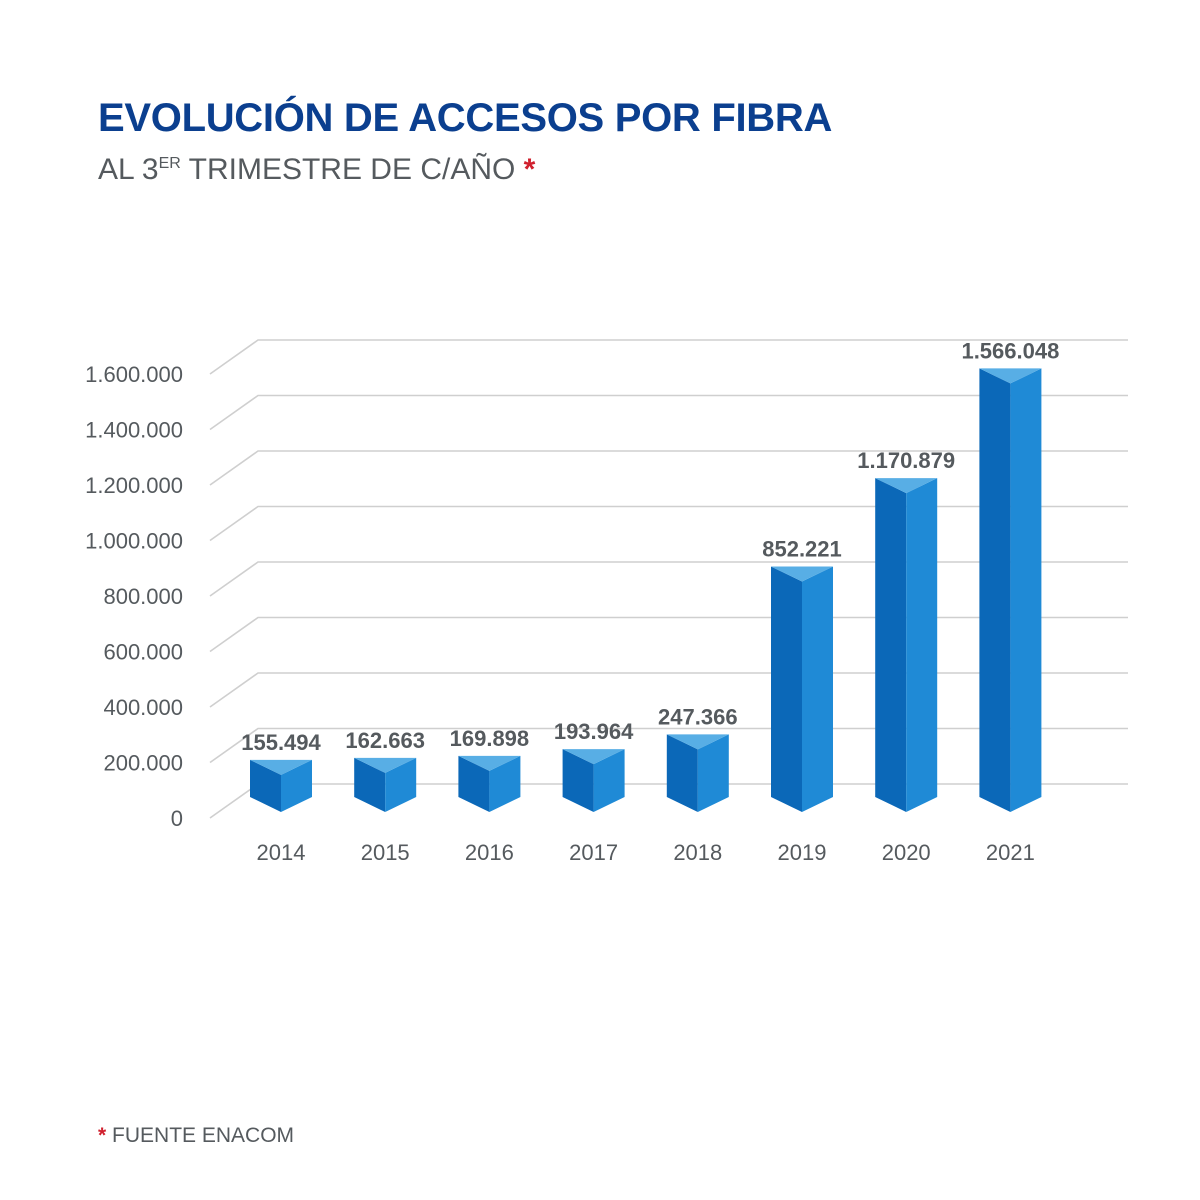 This screenshot has width=1200, height=1200. I want to click on y-tick-label: 600.000, so click(143, 652).